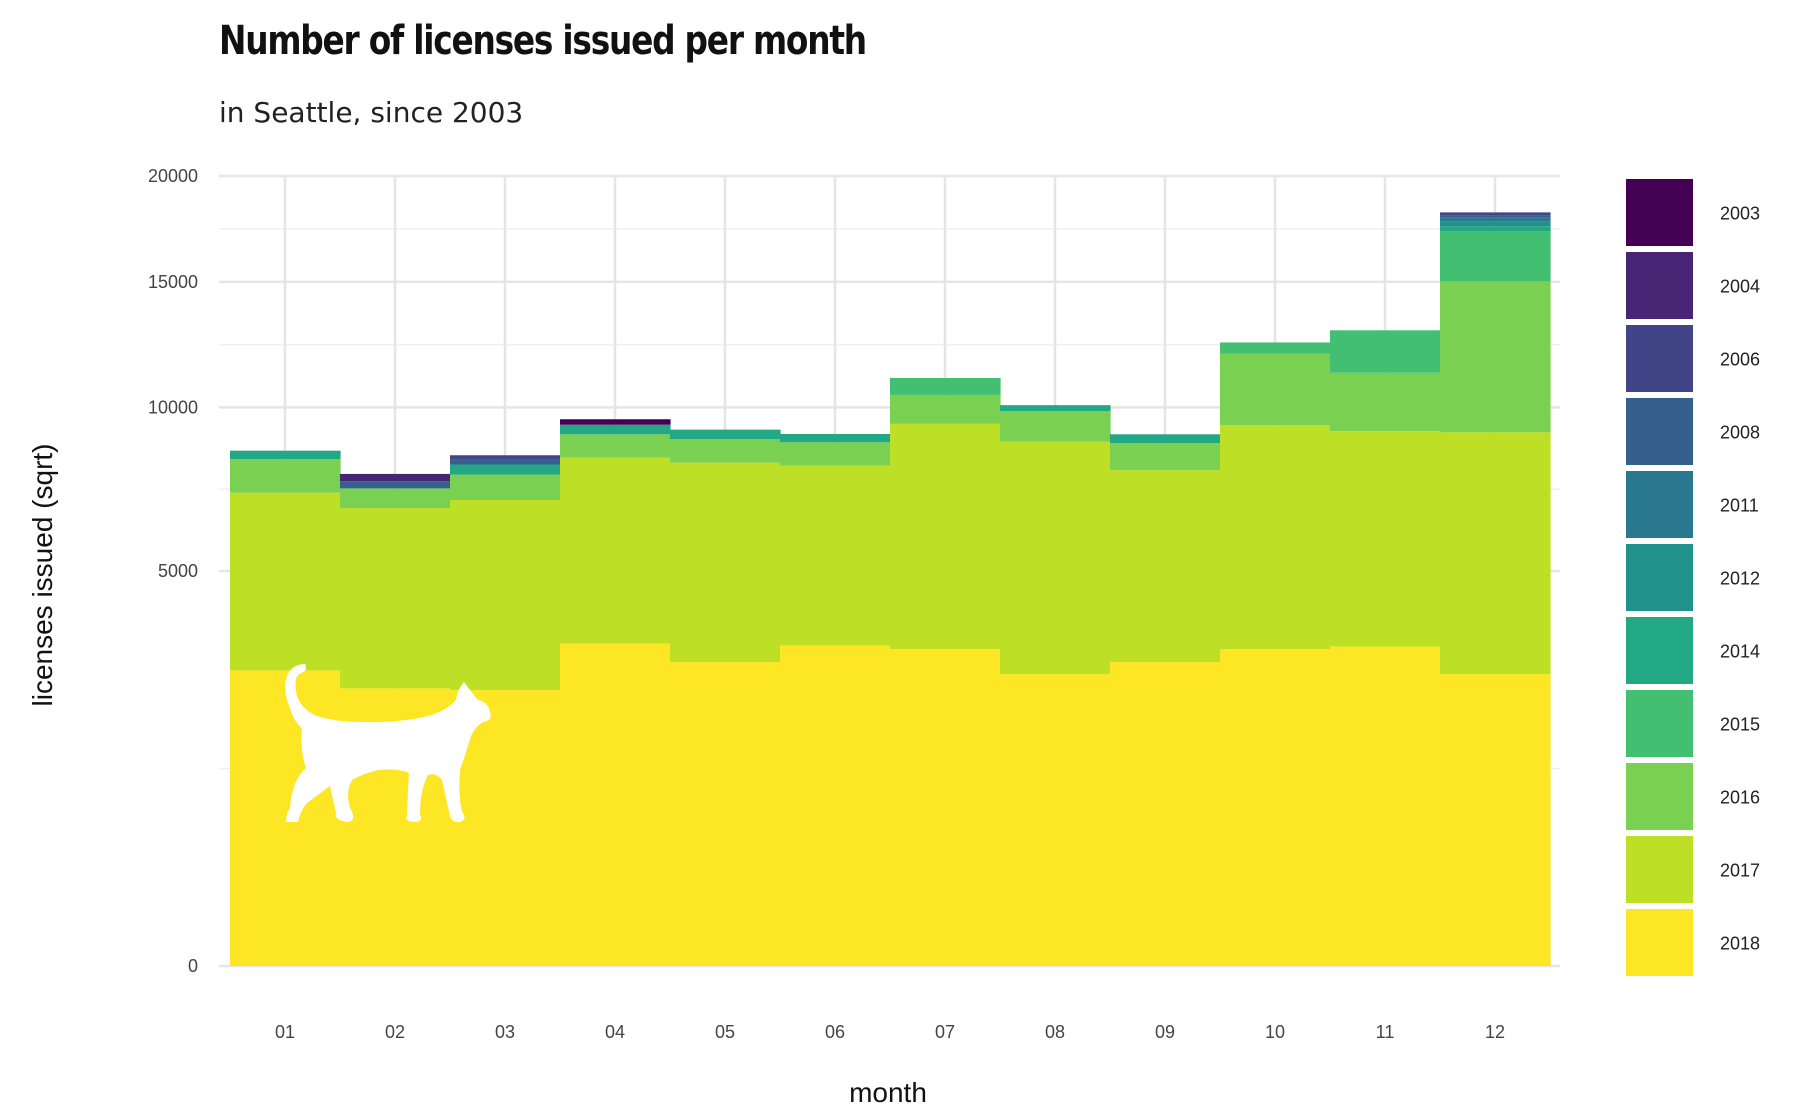 The height and width of the screenshot is (1112, 1800). I want to click on y-tick-label: 5000, so click(178, 571).